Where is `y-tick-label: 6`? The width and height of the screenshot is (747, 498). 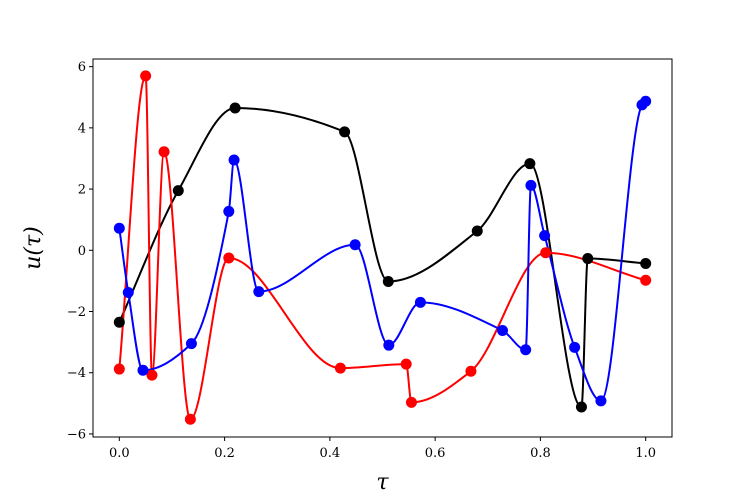 y-tick-label: 6 is located at coordinates (82, 67).